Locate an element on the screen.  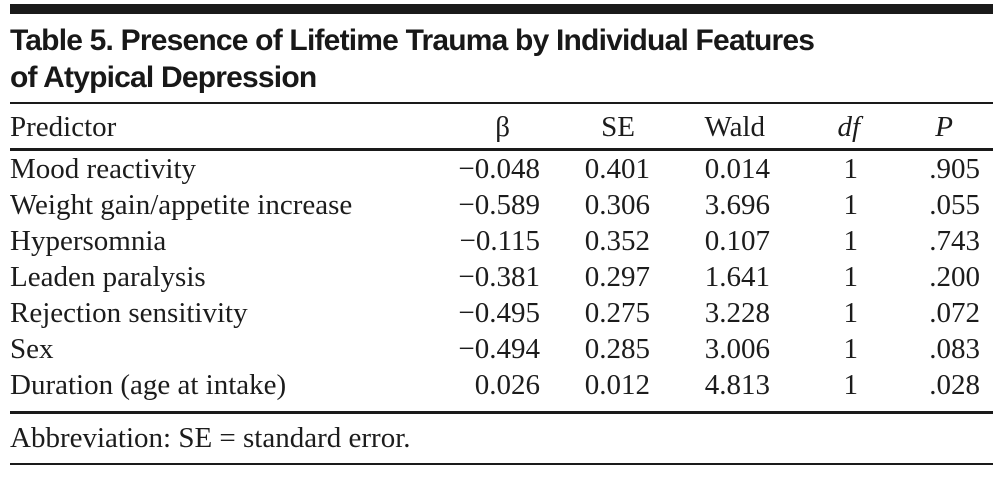
table-row: Hypersomnia −0.115 0.352 0.107 1 .743 is located at coordinates (501, 241).